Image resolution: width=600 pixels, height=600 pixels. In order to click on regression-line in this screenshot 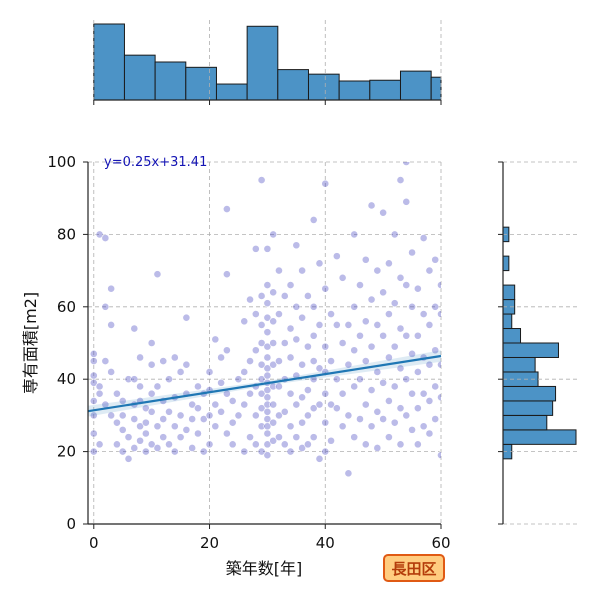, I will do `click(264, 383)`.